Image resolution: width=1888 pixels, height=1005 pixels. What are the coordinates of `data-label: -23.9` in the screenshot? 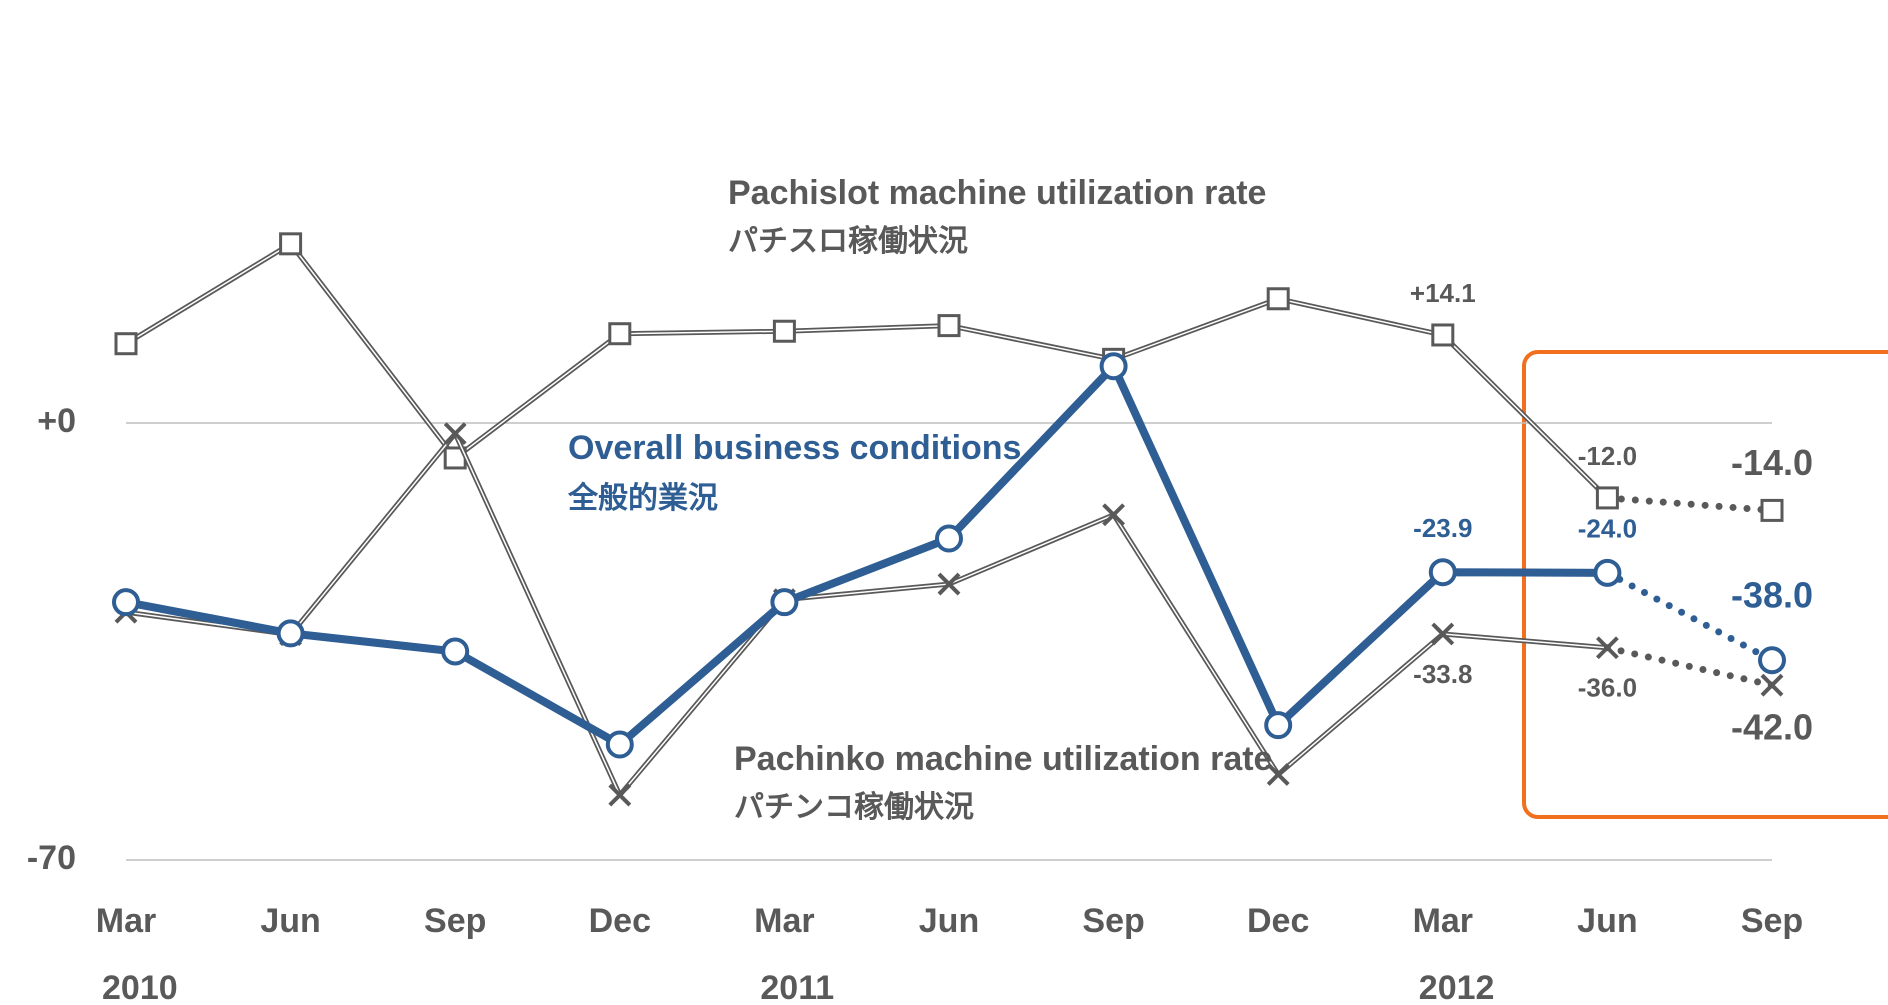 It's located at (1442, 528).